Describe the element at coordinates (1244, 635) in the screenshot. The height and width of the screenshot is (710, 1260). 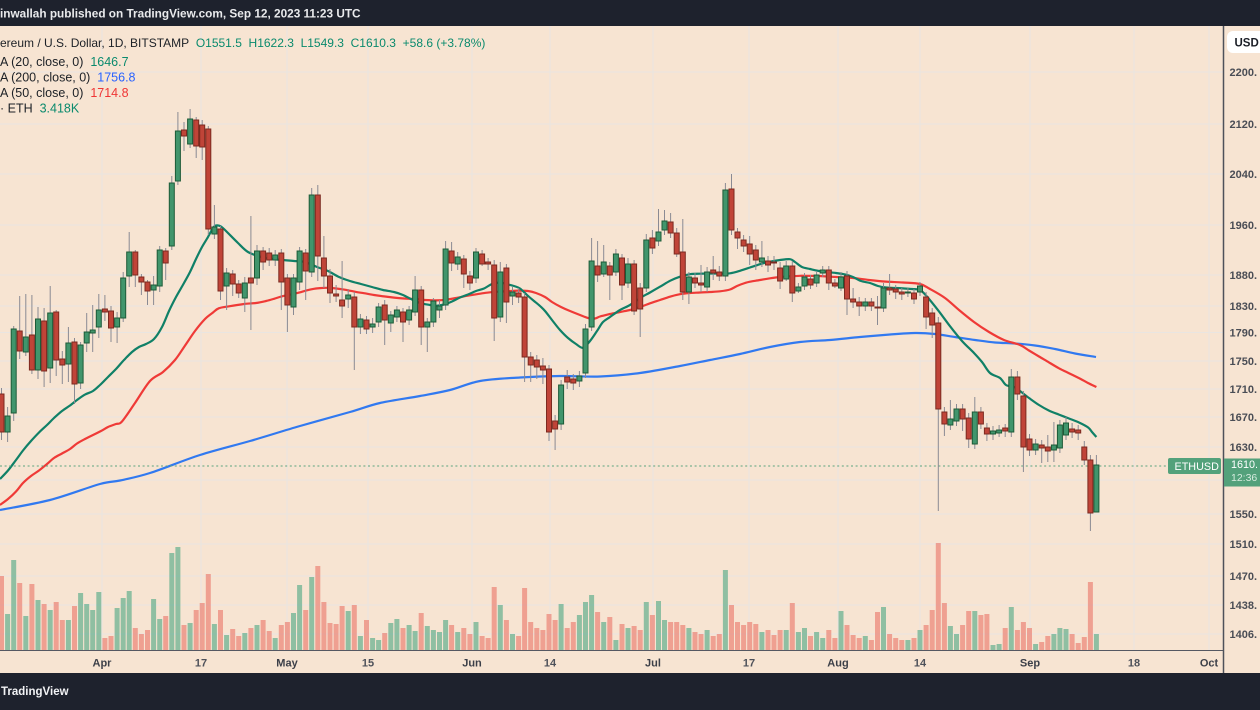
I see `svg-text: 1406.` at that location.